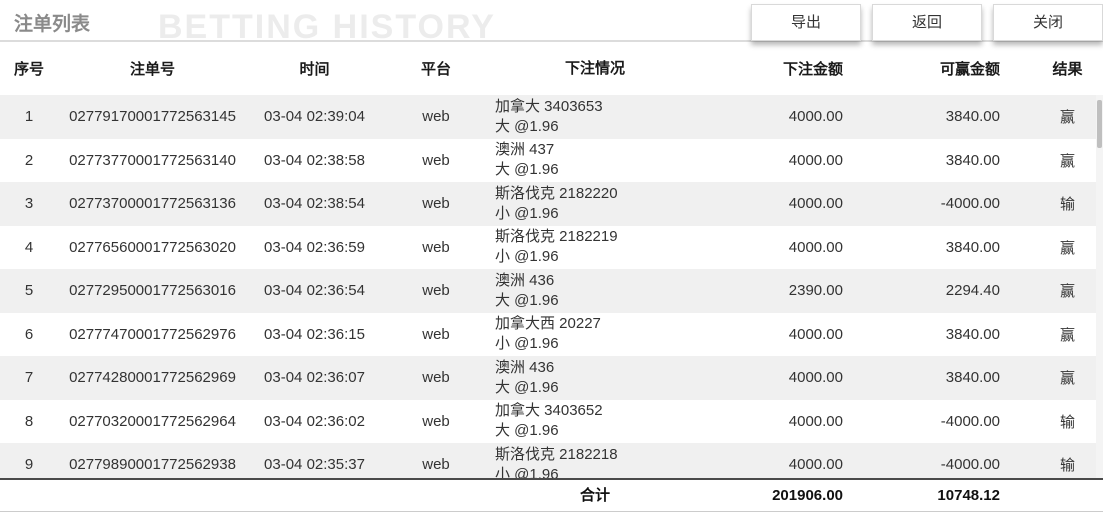  What do you see at coordinates (314, 247) in the screenshot?
I see `cell-time: 03-04 02:36:59` at bounding box center [314, 247].